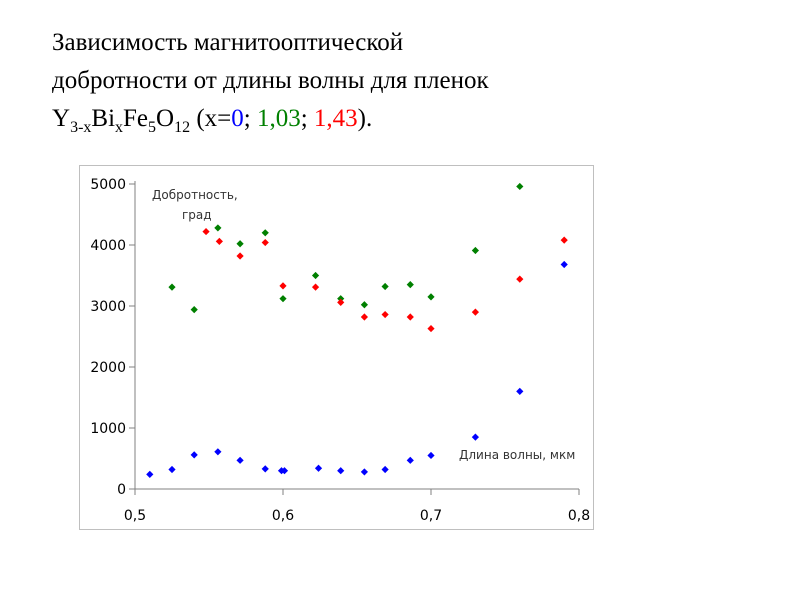 Image resolution: width=800 pixels, height=600 pixels. What do you see at coordinates (211, 118) in the screenshot?
I see `formula-open: (x=` at bounding box center [211, 118].